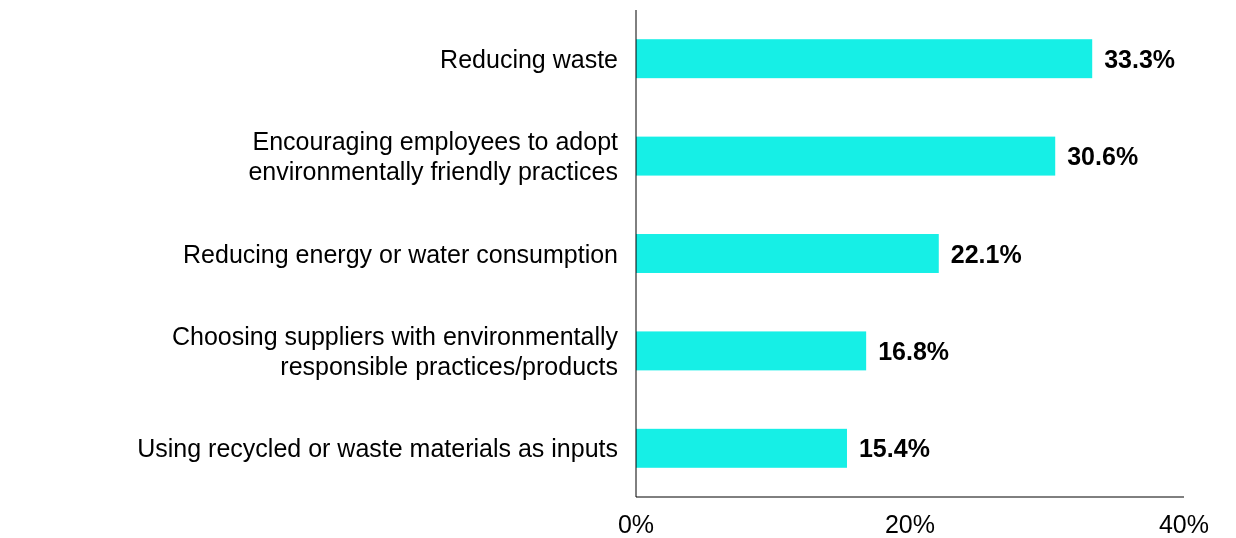 The image size is (1236, 538). I want to click on data-label: 30.6%, so click(1103, 156).